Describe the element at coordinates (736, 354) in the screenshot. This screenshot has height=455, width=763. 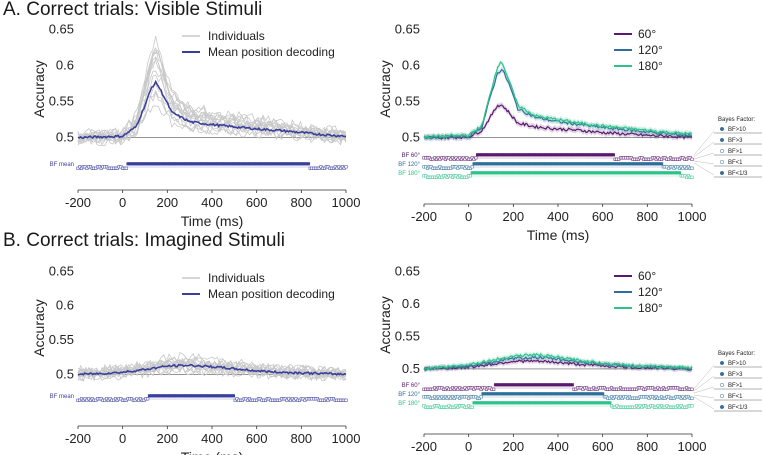
I see `bayes-legend-title: Bayes Factor:` at that location.